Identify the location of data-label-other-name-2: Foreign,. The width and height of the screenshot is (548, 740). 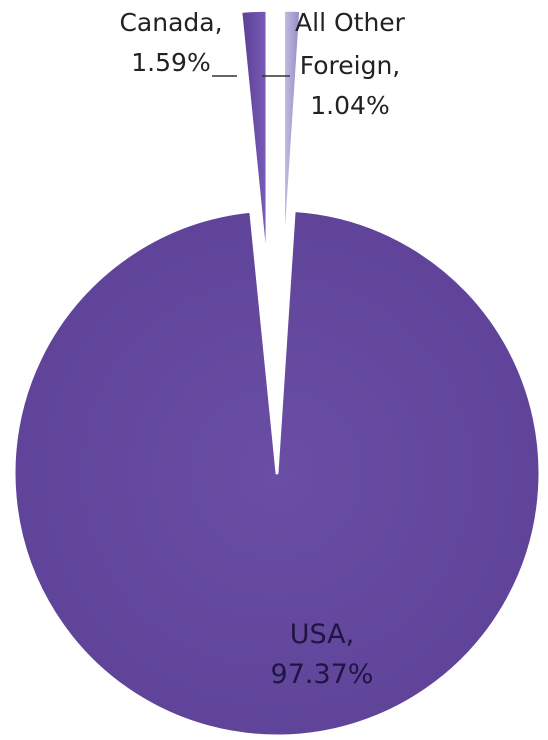
(350, 65).